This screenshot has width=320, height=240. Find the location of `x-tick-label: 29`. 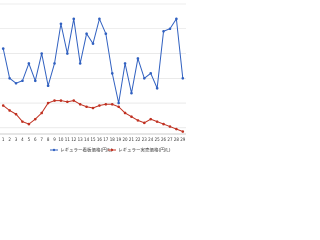

x-tick-label: 29 is located at coordinates (183, 139).